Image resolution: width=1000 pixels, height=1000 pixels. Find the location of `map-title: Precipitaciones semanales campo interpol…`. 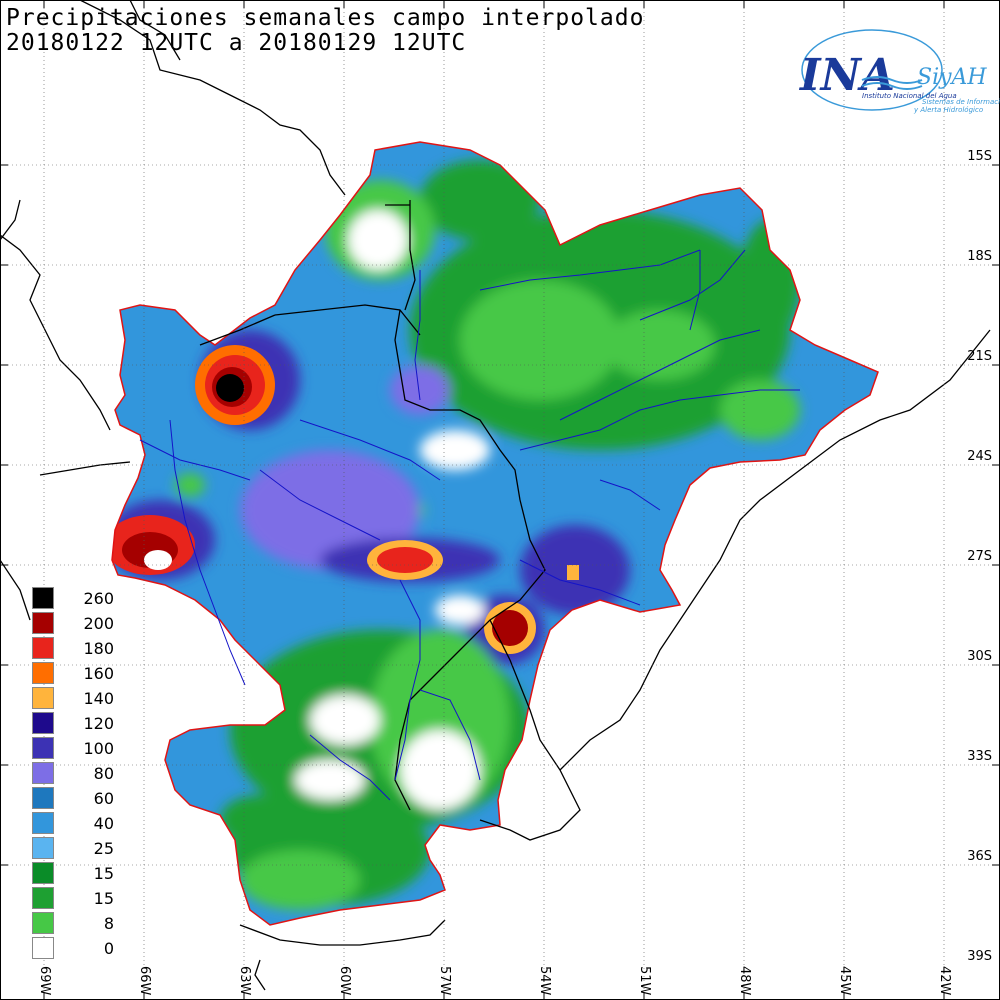

map-title: Precipitaciones semanales campo interpol… is located at coordinates (325, 18).